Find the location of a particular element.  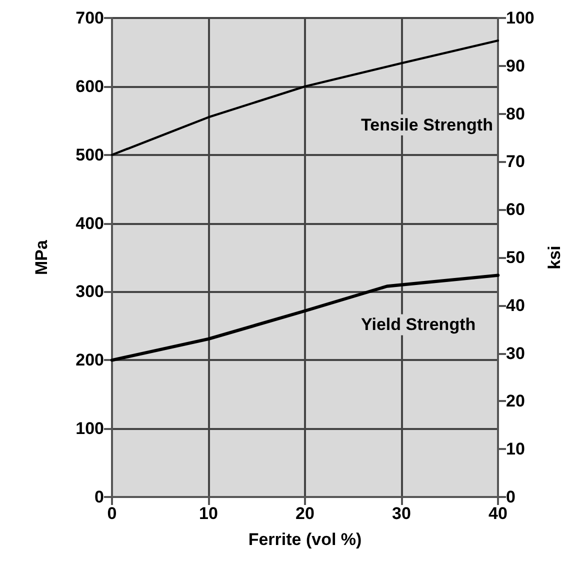

x-tick-label: 0 is located at coordinates (112, 513).